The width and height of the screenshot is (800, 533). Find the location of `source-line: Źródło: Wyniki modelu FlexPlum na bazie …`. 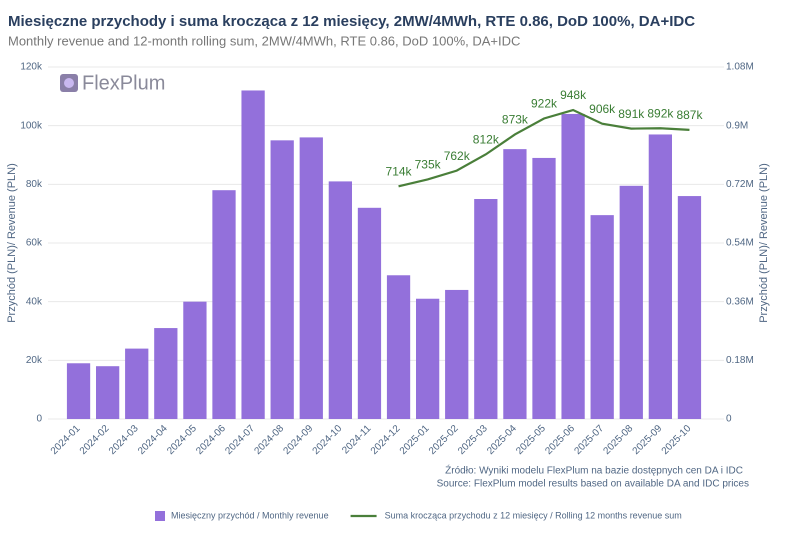

source-line: Źródło: Wyniki modelu FlexPlum na bazie … is located at coordinates (594, 470).